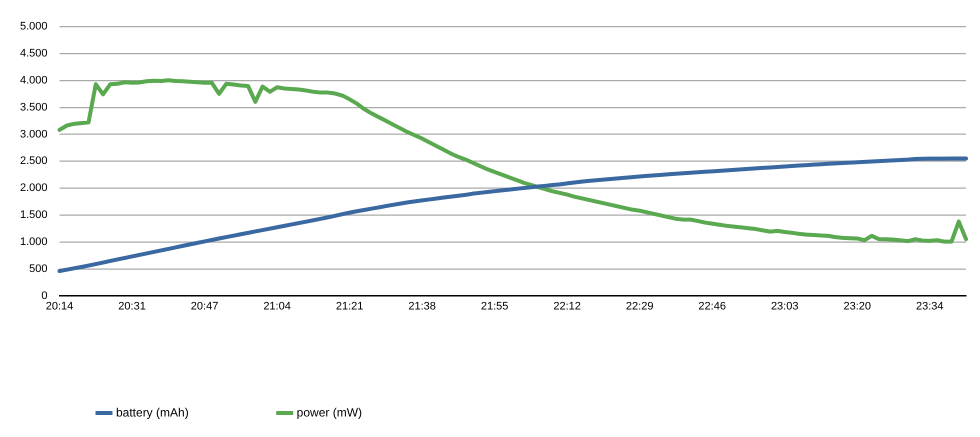 Image resolution: width=980 pixels, height=437 pixels. I want to click on x-tick-label: 20:31, so click(132, 306).